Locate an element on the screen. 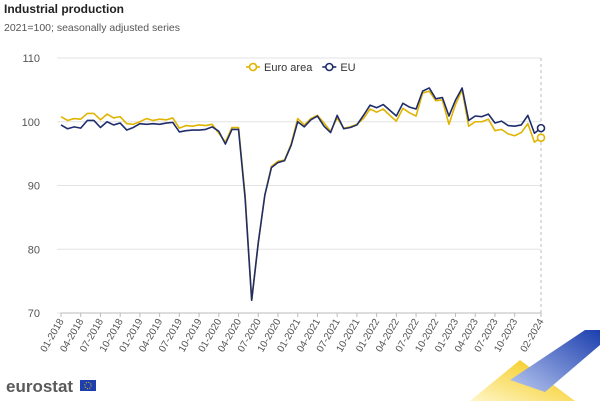 Image resolution: width=600 pixels, height=401 pixels. chart-subtitle: 2021=100; seasonally adjusted series is located at coordinates (92, 28).